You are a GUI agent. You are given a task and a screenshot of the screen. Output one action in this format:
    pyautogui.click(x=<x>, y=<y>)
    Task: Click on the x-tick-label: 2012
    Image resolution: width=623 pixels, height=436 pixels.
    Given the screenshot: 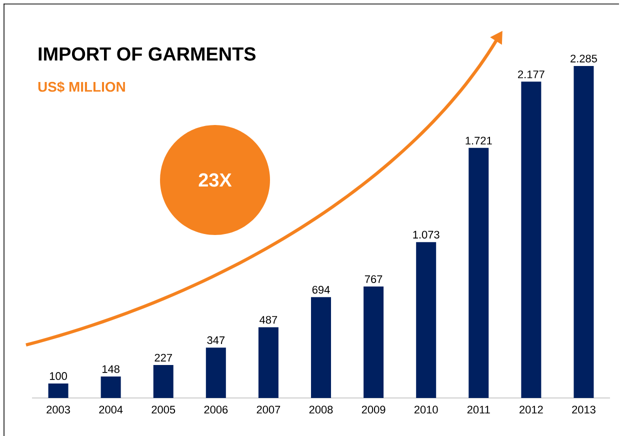 What is the action you would take?
    pyautogui.click(x=531, y=410)
    